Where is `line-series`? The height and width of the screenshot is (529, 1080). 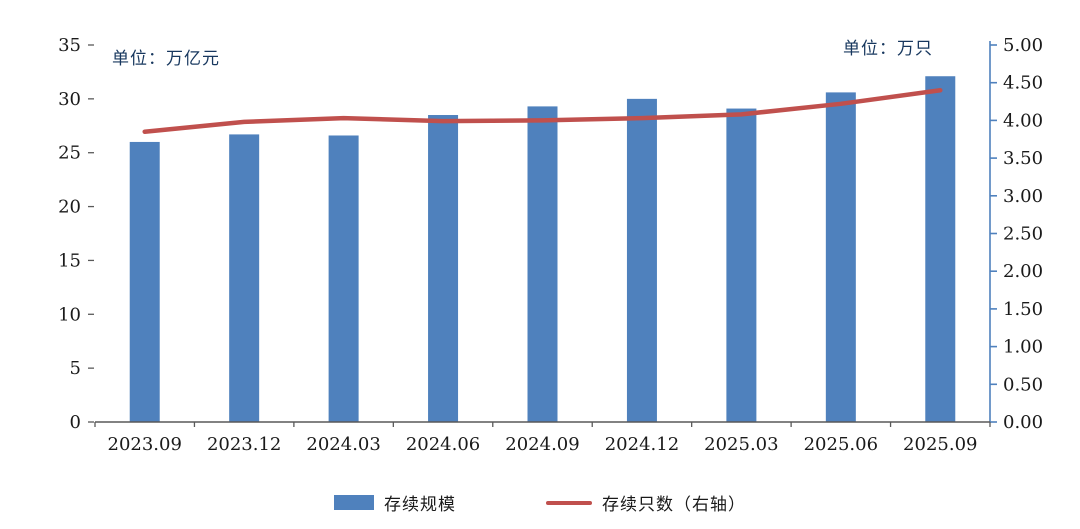 line-series is located at coordinates (542, 110).